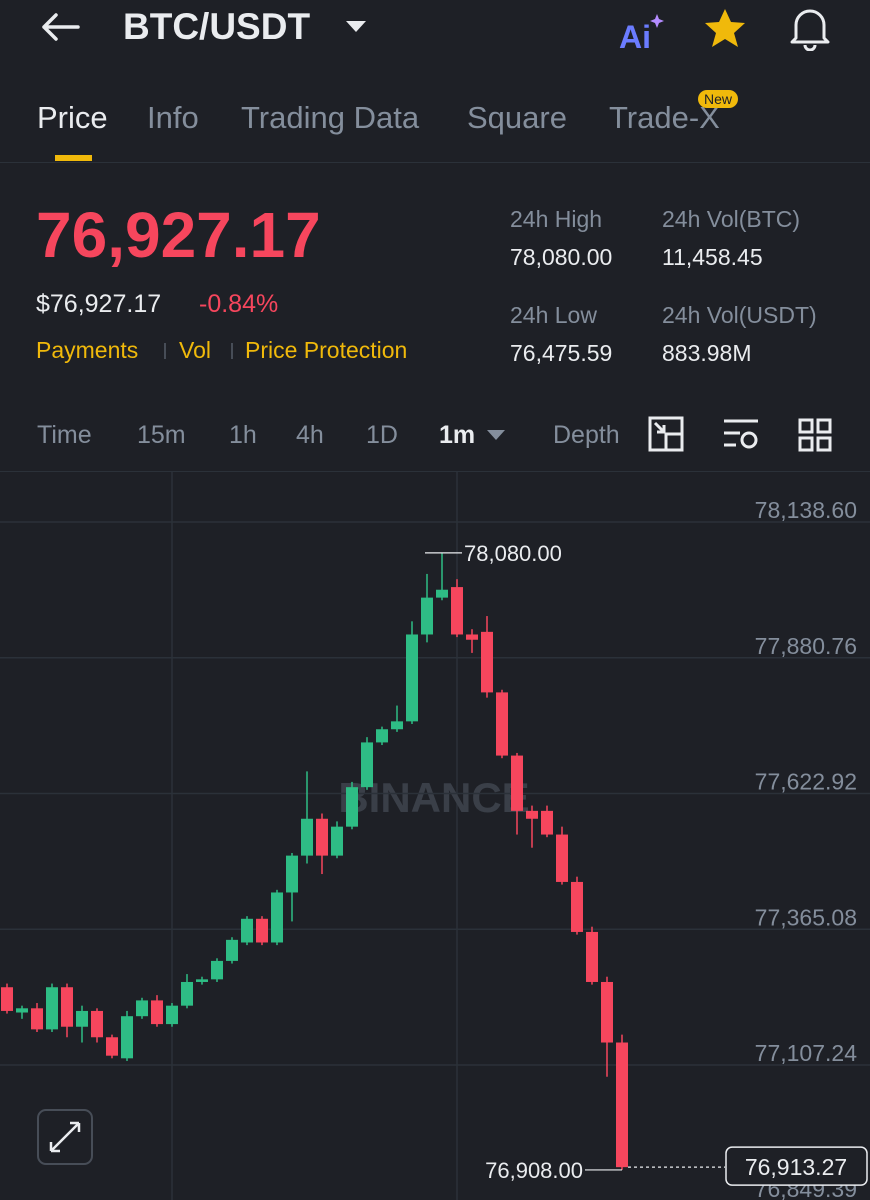 The width and height of the screenshot is (870, 1200). Describe the element at coordinates (707, 353) in the screenshot. I see `stat-value: 883.98M` at that location.